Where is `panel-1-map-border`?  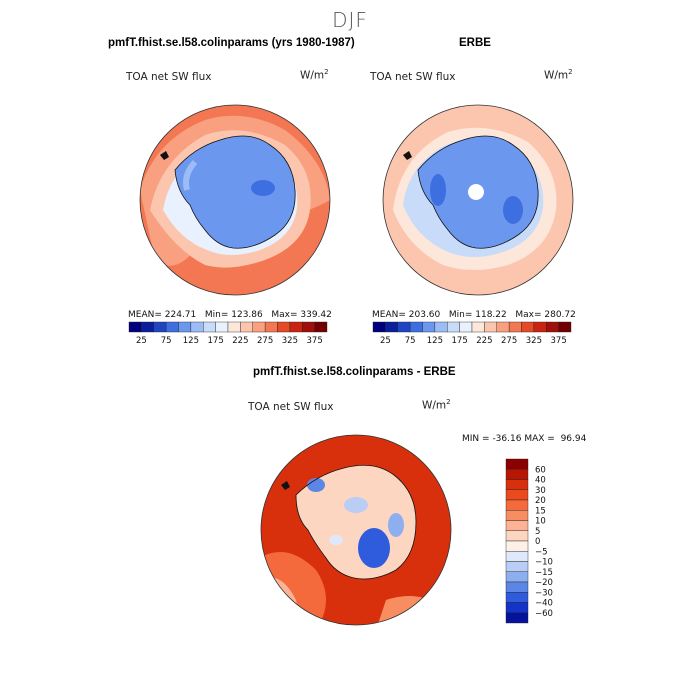
panel-1-map-border is located at coordinates (235, 200).